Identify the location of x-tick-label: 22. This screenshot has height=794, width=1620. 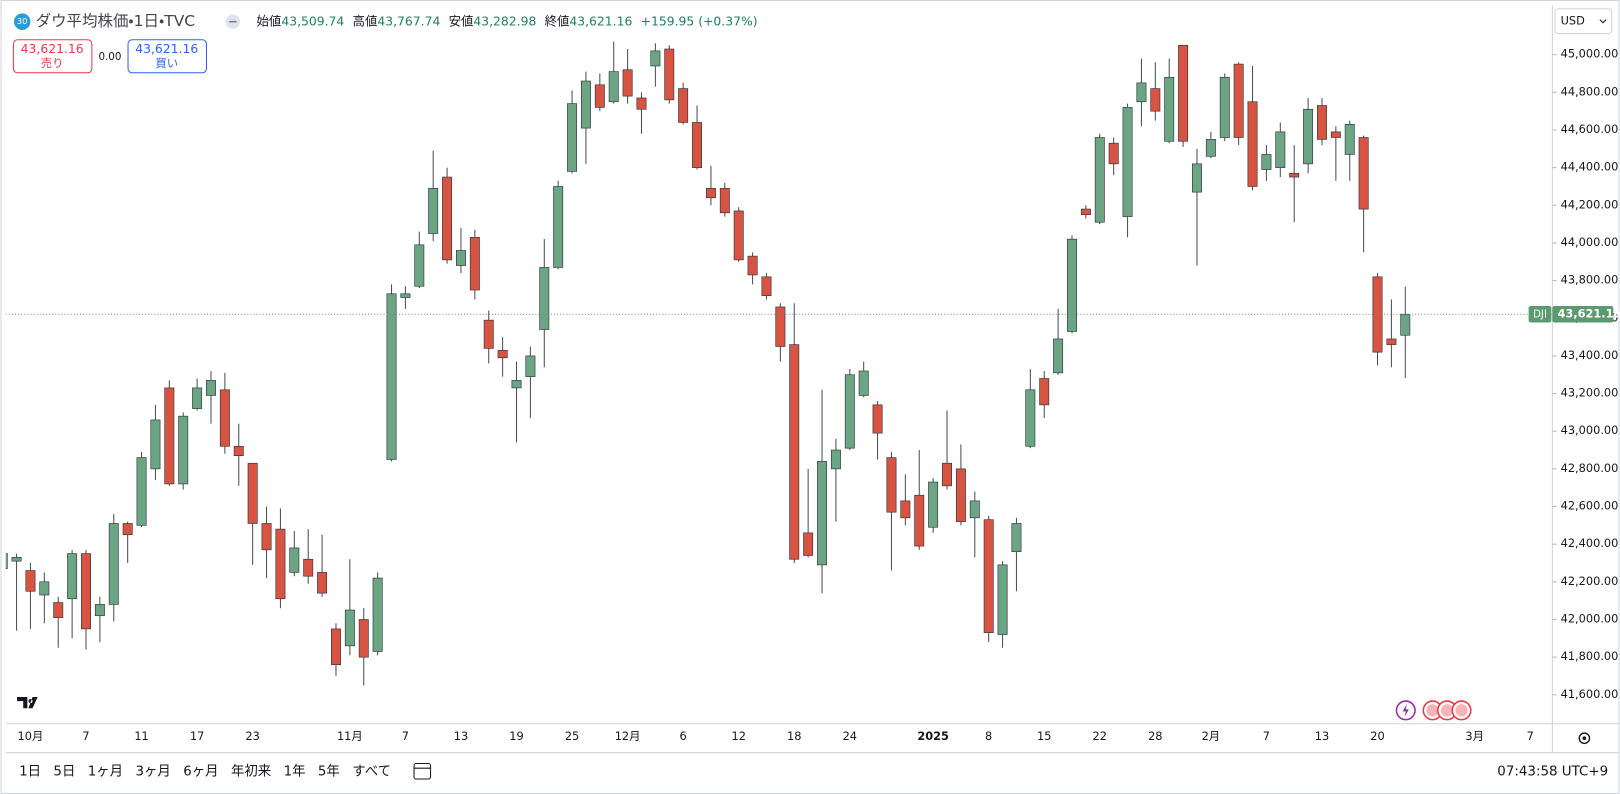
(1100, 736).